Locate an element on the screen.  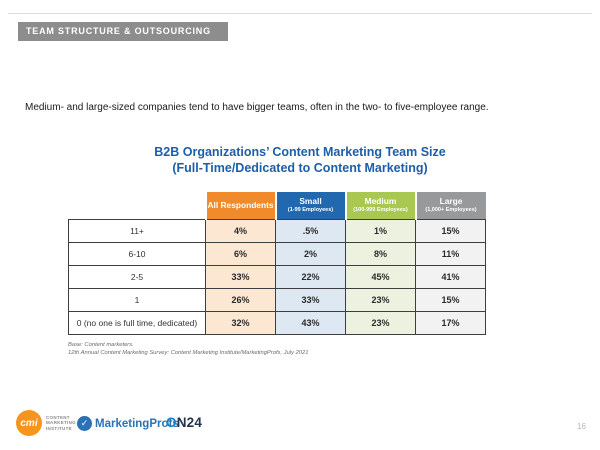
row-label: 6-10 is located at coordinates (137, 254).